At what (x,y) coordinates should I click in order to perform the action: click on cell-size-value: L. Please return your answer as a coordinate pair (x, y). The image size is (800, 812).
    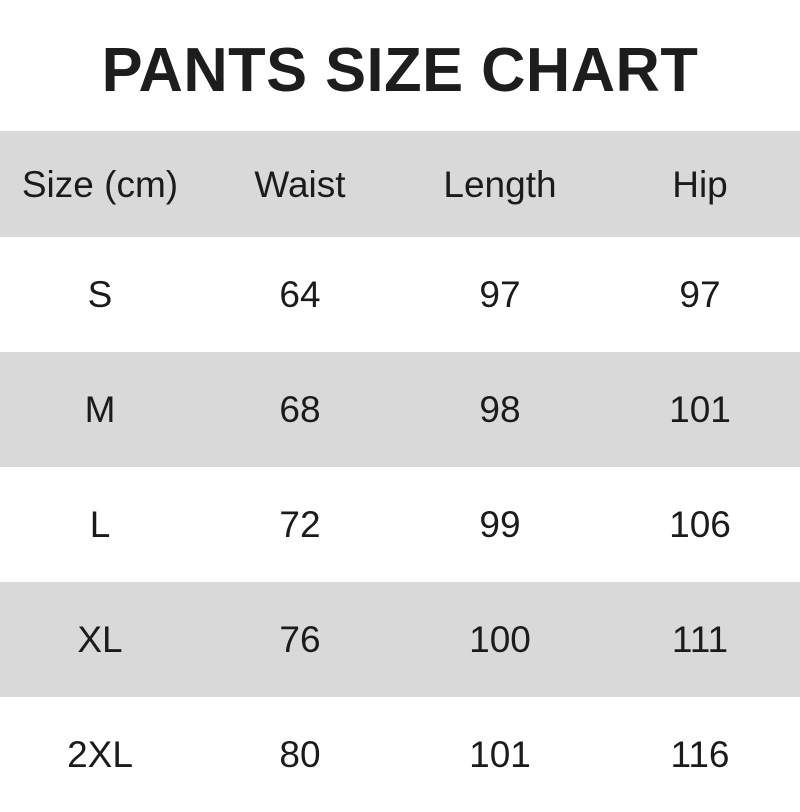
    Looking at the image, I should click on (100, 524).